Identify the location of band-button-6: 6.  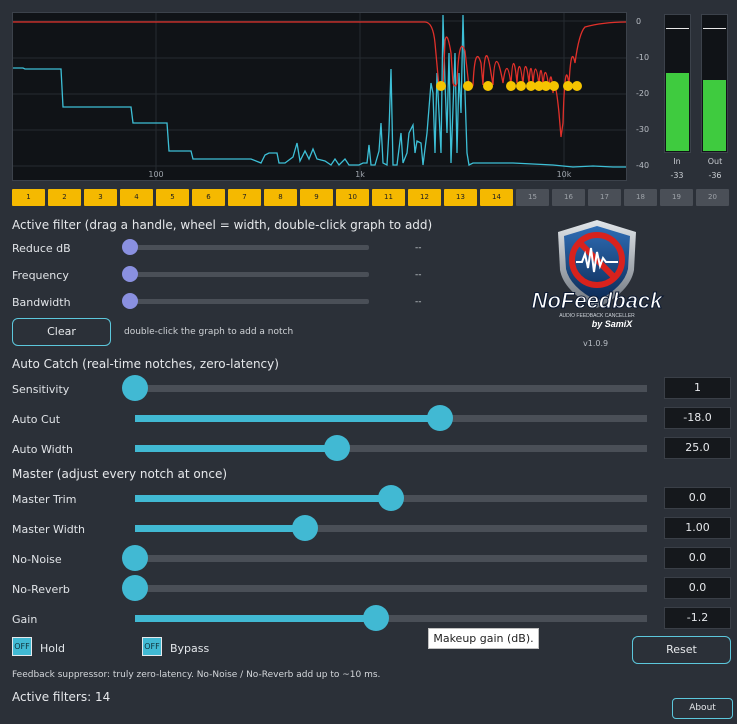
(208, 197).